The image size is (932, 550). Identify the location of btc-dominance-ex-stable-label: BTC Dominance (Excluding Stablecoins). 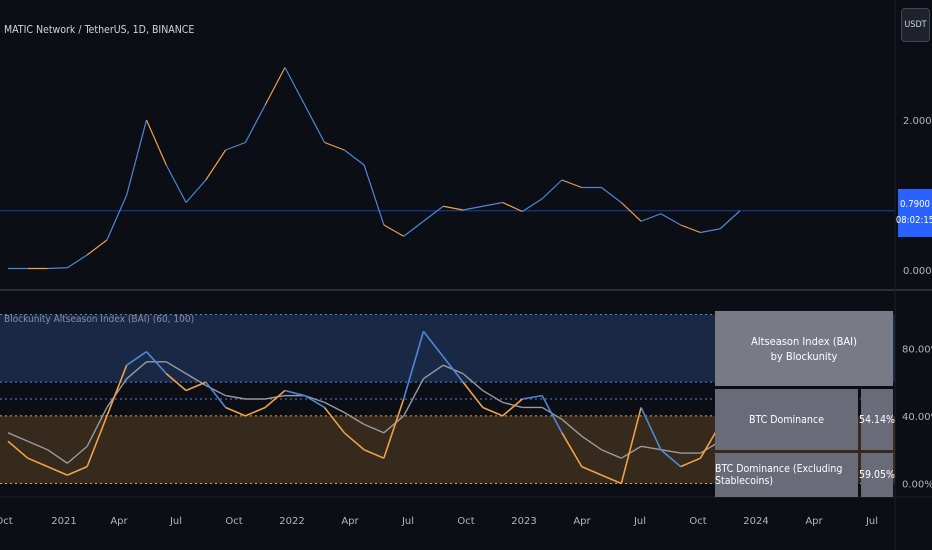
(786, 475).